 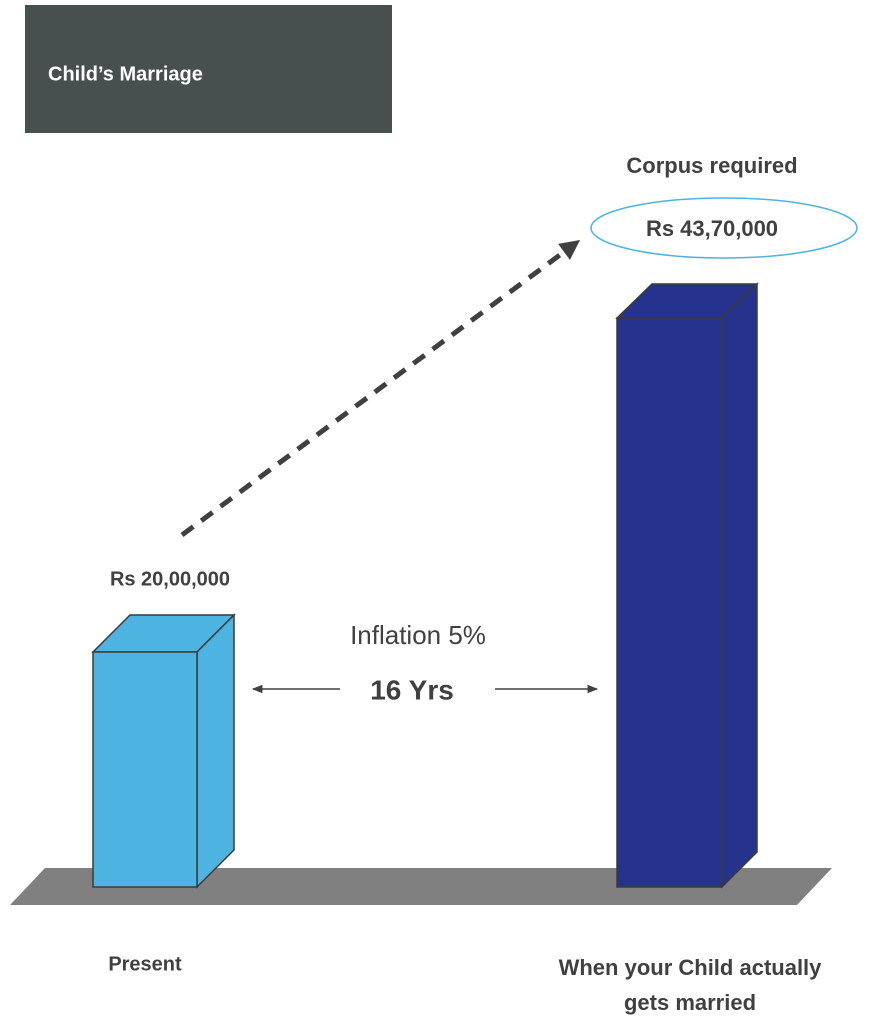 I want to click on inflation: Inflation 5%, so click(x=418, y=635).